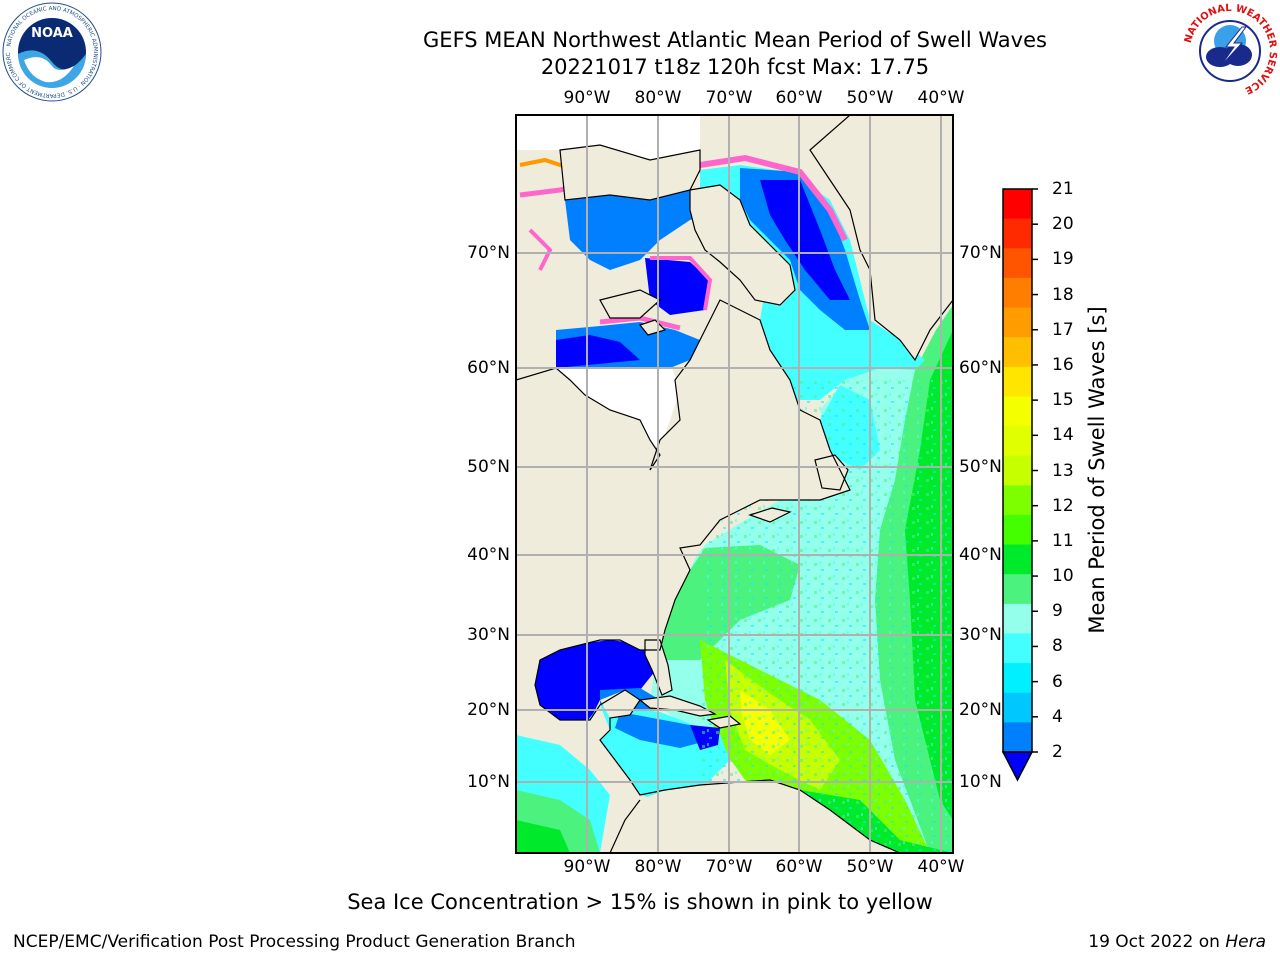 This screenshot has height=960, width=1280. I want to click on colorbar-tick-label: 13, so click(1063, 470).